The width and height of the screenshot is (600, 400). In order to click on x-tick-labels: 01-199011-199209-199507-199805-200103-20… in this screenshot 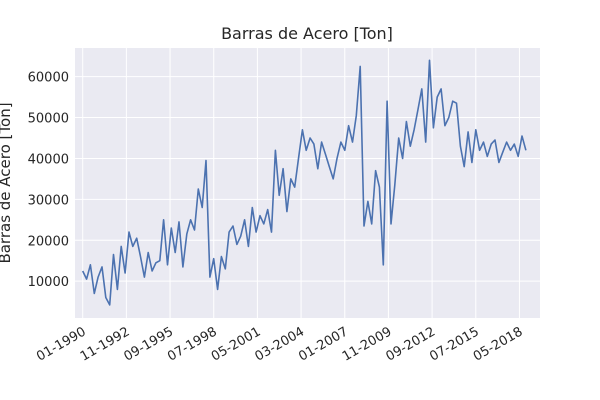, I will do `click(279, 344)`.